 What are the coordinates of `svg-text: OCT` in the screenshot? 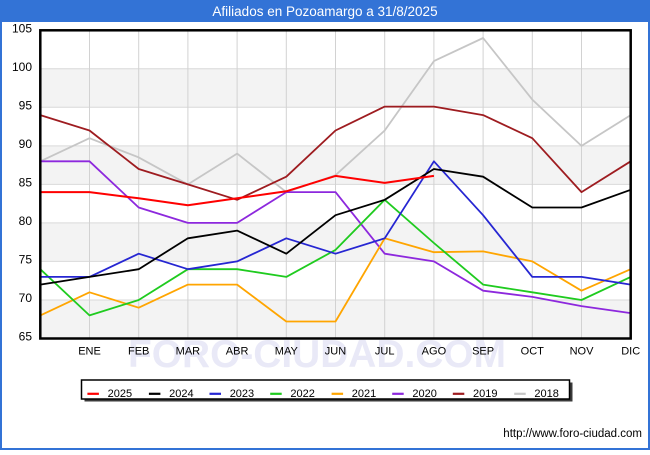 It's located at (533, 352).